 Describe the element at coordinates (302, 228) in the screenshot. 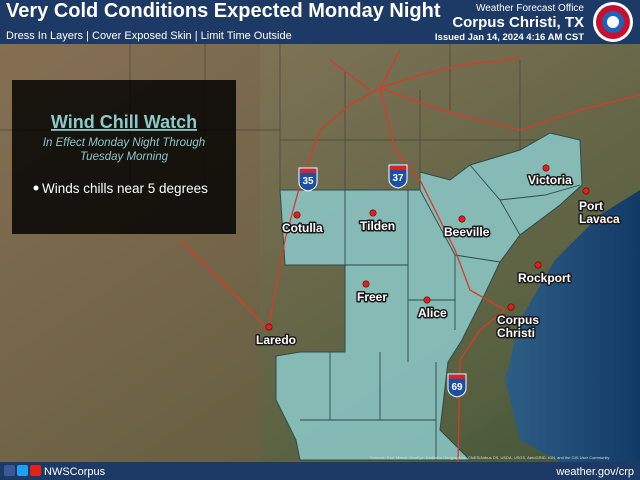

I see `city-label: Cotulla` at that location.